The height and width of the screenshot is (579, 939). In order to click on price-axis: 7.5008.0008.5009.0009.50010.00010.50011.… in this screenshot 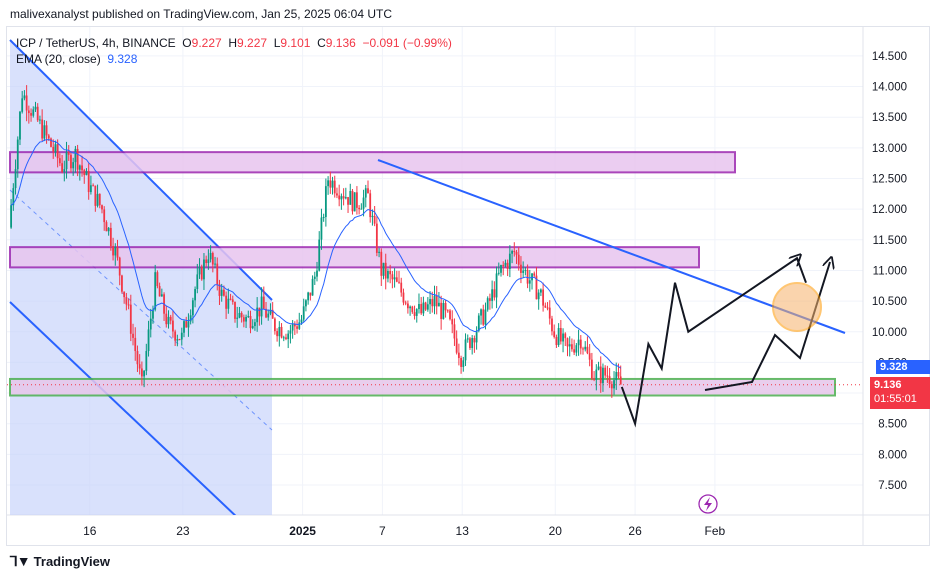, I will do `click(889, 271)`.